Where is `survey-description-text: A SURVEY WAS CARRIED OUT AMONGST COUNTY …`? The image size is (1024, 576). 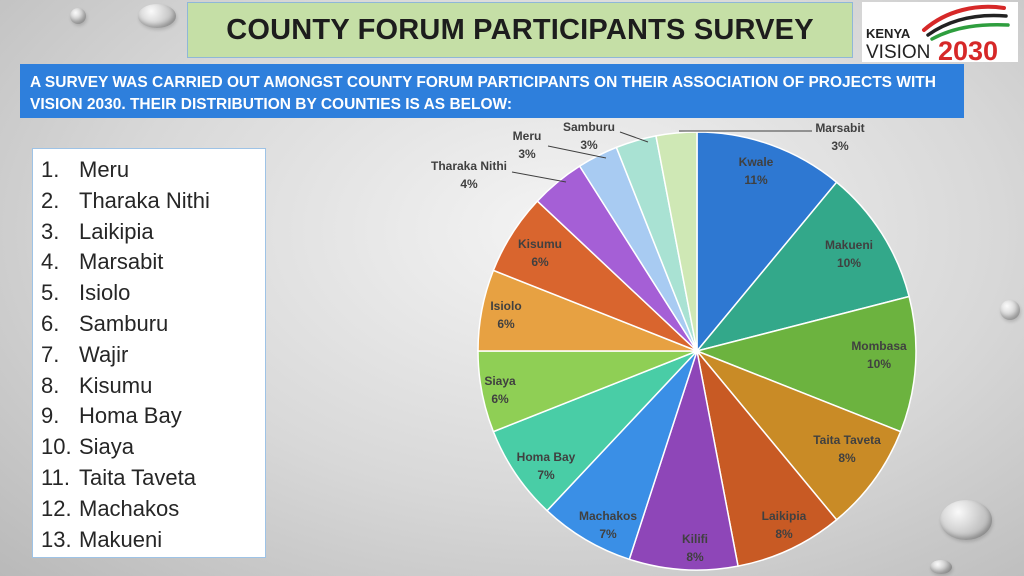 survey-description-text: A SURVEY WAS CARRIED OUT AMONGST COUNTY … is located at coordinates (483, 93).